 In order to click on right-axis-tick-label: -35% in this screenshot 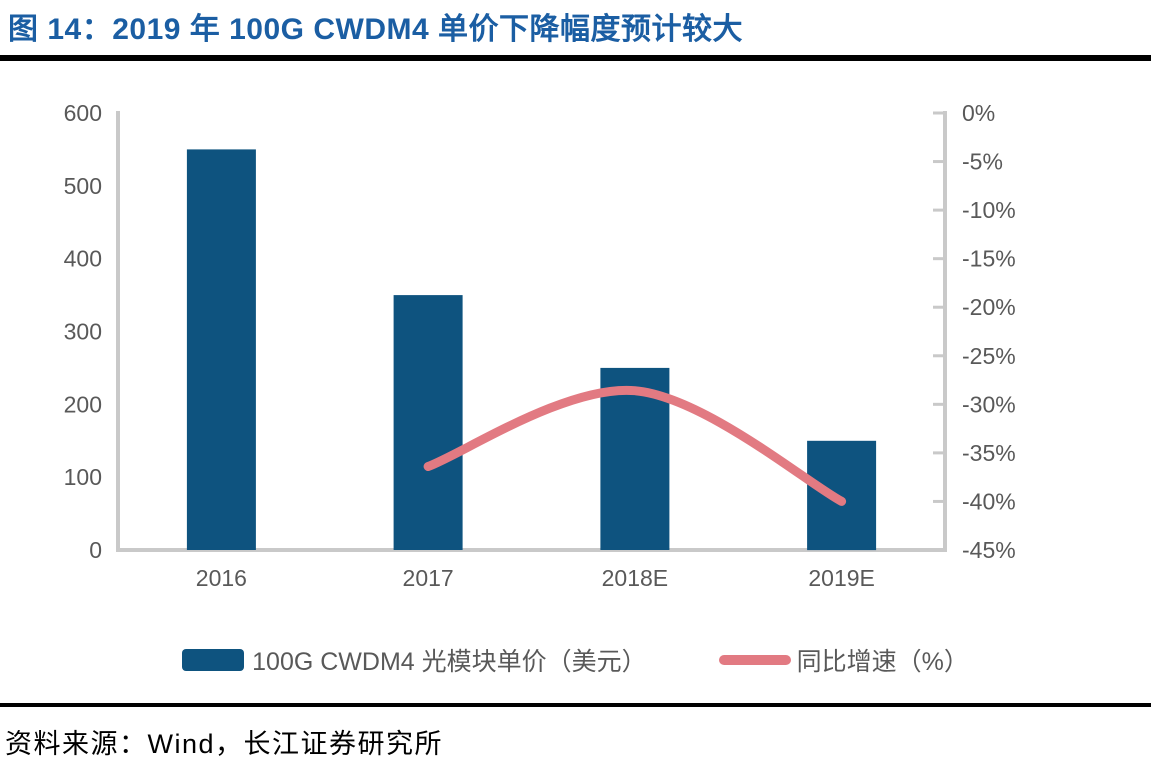, I will do `click(989, 453)`.